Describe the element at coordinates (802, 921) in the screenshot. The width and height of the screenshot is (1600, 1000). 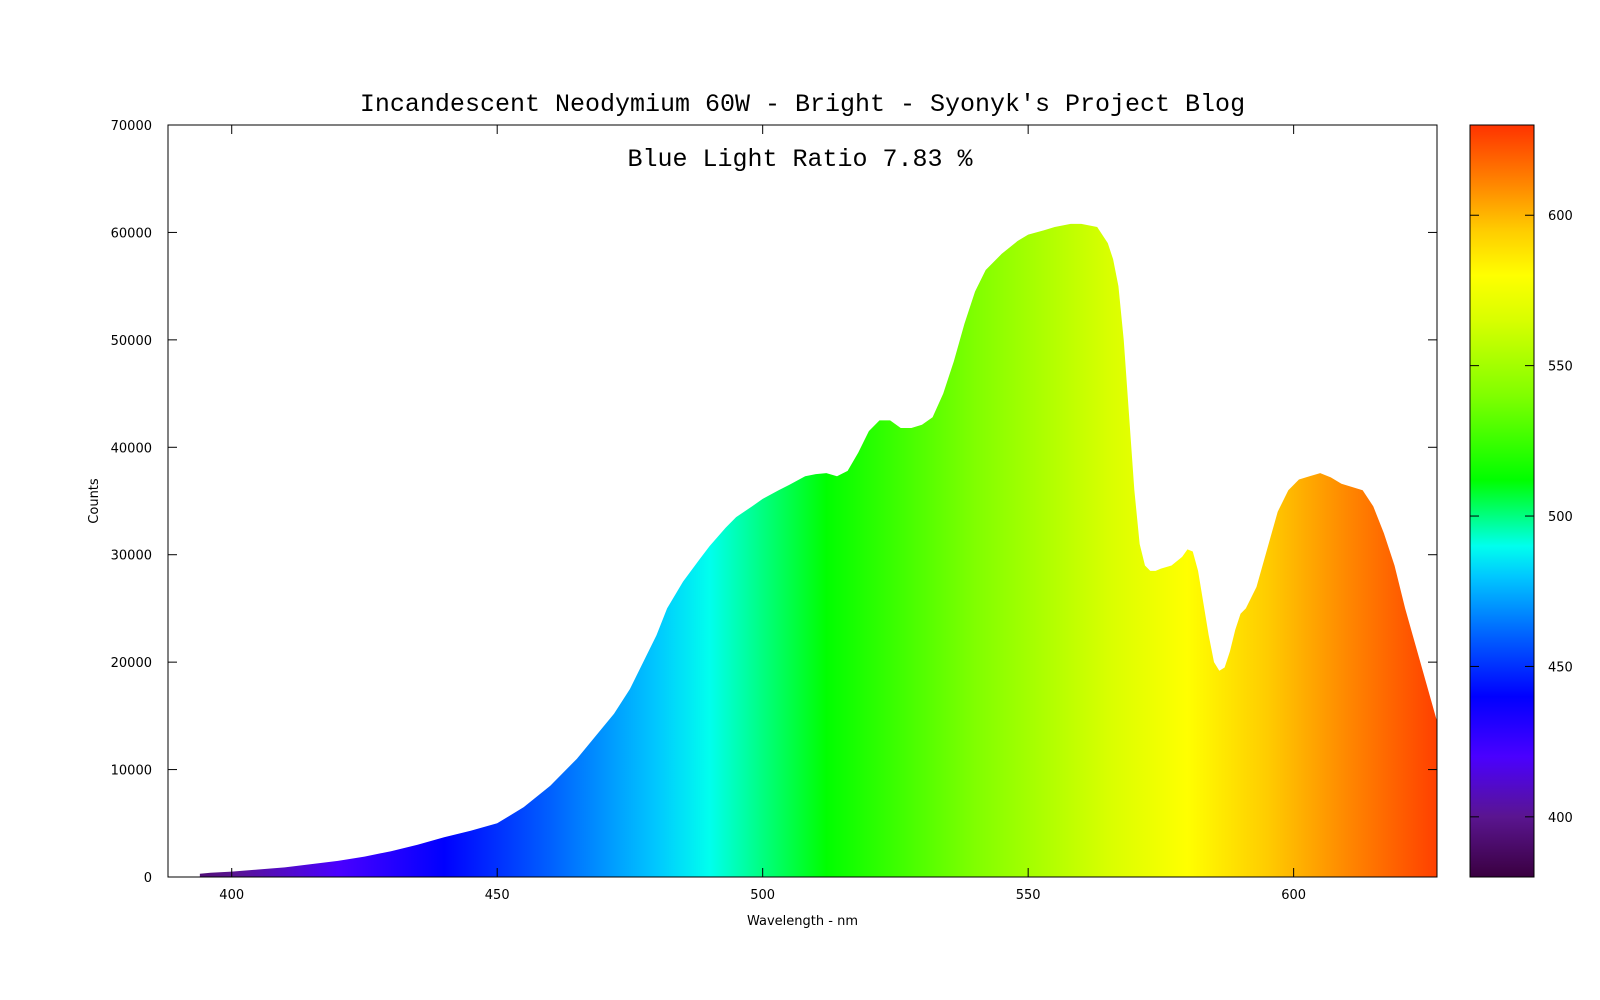
I see `x-axis-title: Wavelength - nm` at that location.